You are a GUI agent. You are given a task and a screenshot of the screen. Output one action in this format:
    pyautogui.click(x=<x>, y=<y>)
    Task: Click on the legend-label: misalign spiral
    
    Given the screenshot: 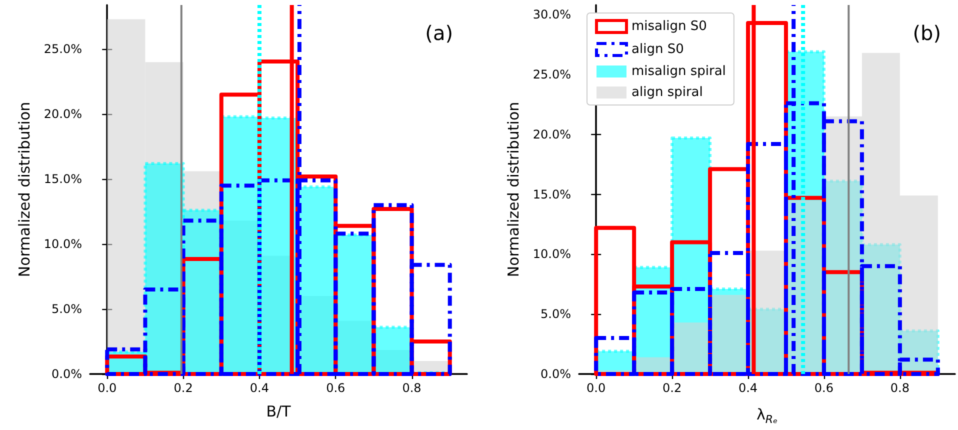 What is the action you would take?
    pyautogui.click(x=679, y=71)
    